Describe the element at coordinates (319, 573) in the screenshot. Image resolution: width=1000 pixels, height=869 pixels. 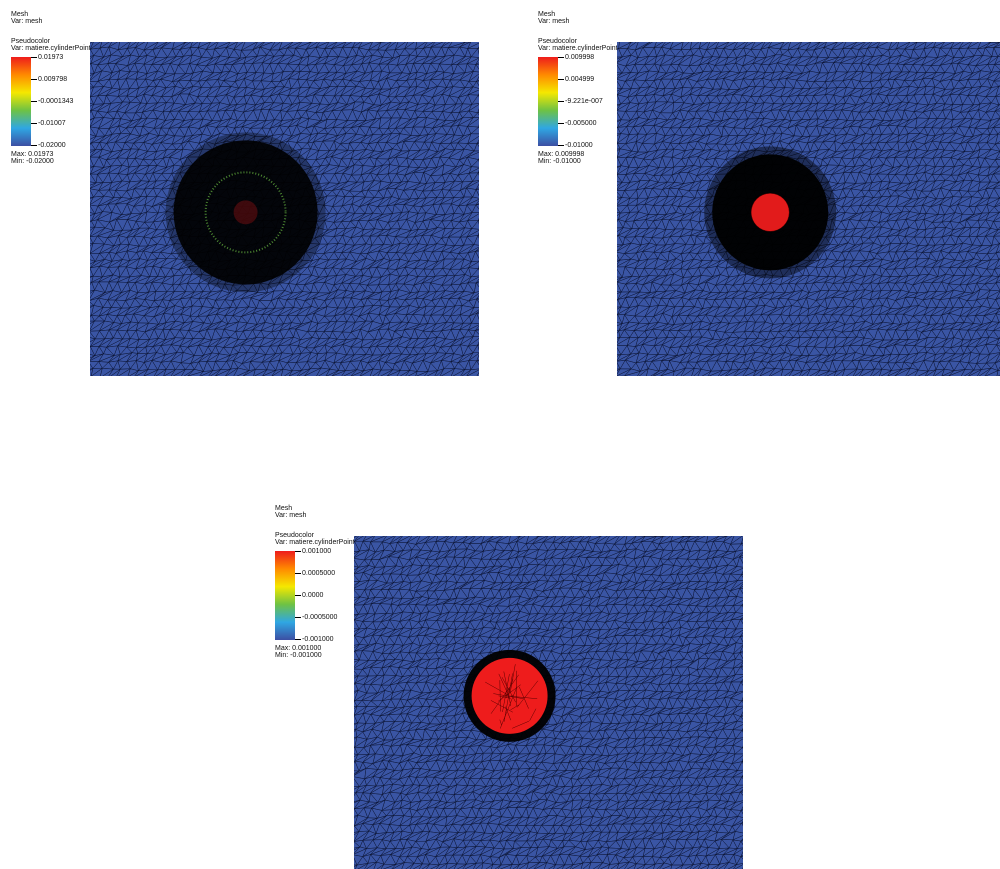
I see `legend-tick-label: 0.0005000` at that location.